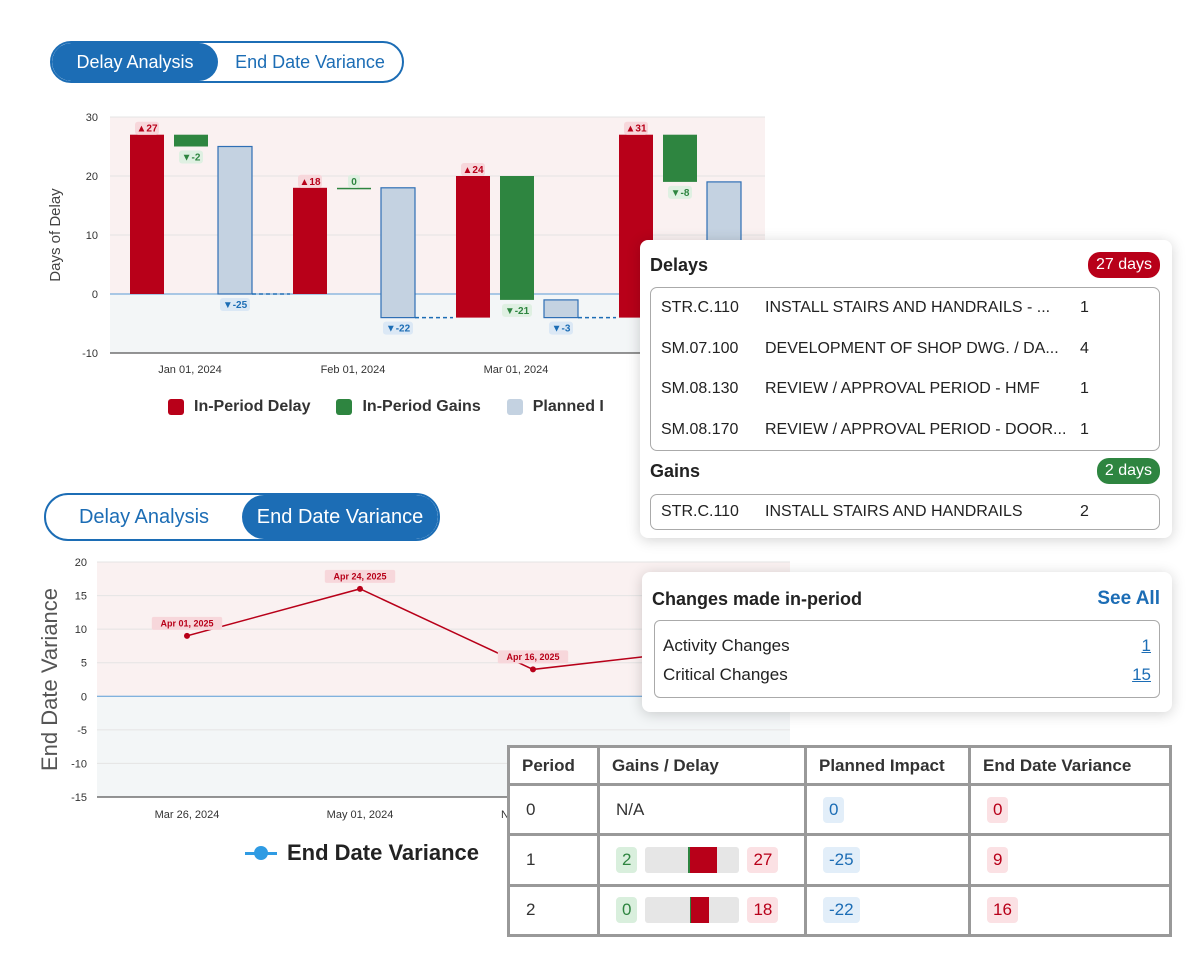 This screenshot has width=1199, height=961. What do you see at coordinates (359, 576) in the screenshot?
I see `point-label: Apr 24, 2025` at bounding box center [359, 576].